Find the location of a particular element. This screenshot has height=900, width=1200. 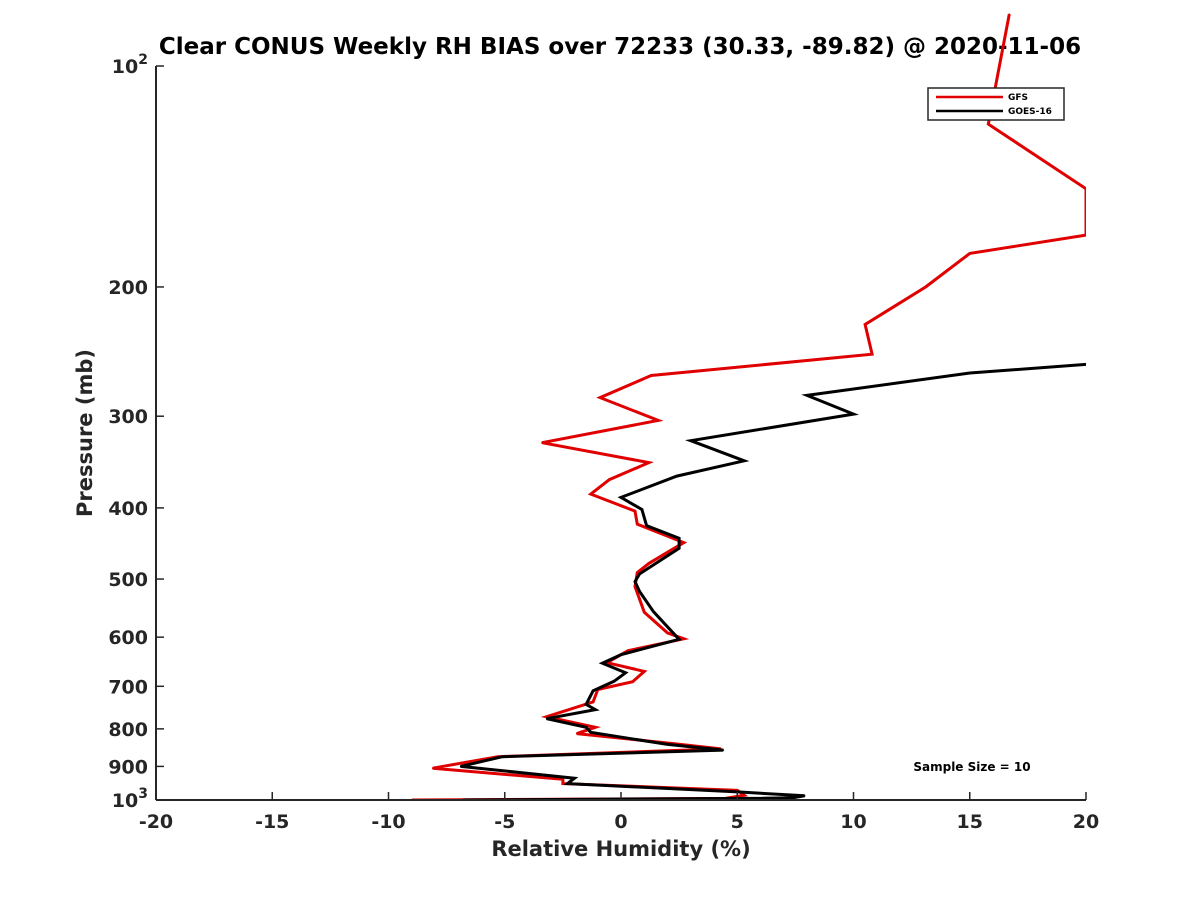

y-tick-label: 900 is located at coordinates (128, 767).